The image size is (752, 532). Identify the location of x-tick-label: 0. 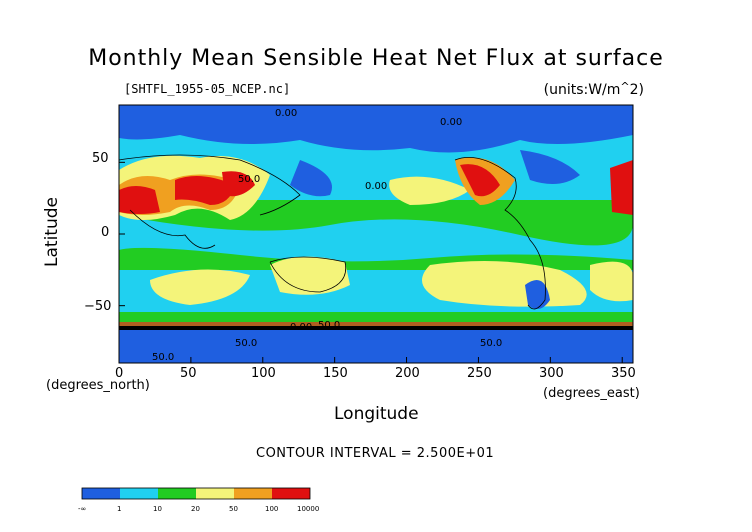
(119, 373).